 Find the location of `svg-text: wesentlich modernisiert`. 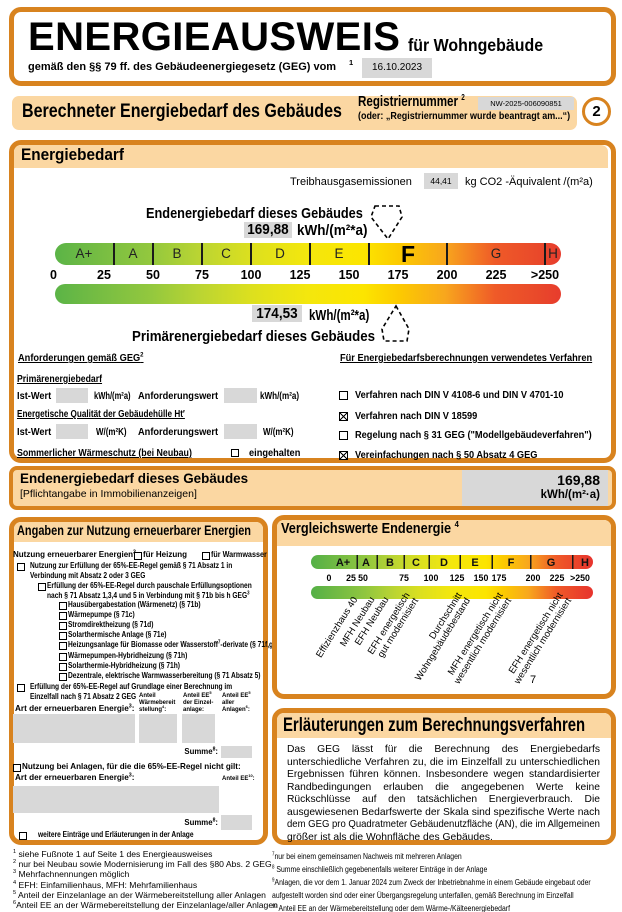

svg-text: wesentlich modernisiert is located at coordinates (543, 641).